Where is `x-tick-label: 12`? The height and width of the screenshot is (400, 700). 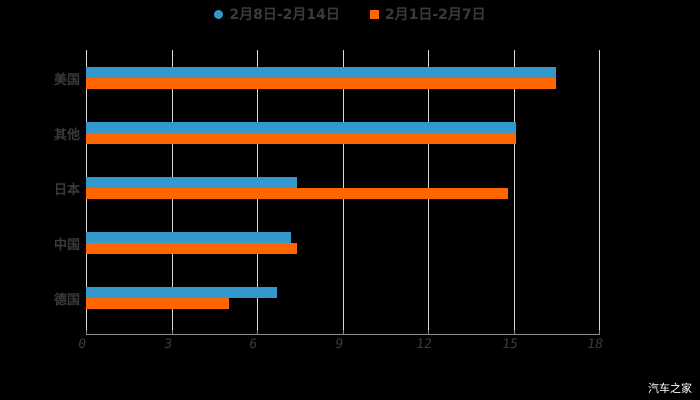
x-tick-label: 12 is located at coordinates (424, 344).